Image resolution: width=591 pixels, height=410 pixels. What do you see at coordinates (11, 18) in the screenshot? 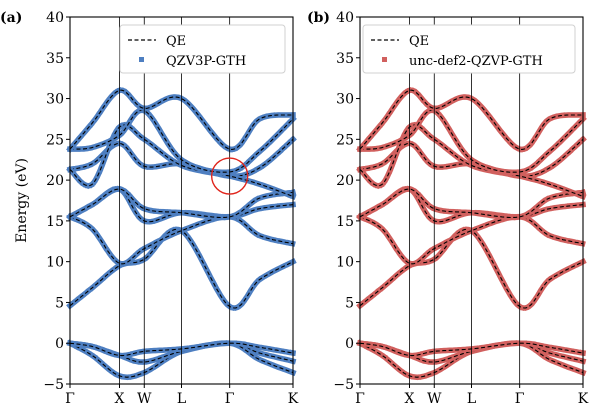
I see `panel-label: (a)` at bounding box center [11, 18].